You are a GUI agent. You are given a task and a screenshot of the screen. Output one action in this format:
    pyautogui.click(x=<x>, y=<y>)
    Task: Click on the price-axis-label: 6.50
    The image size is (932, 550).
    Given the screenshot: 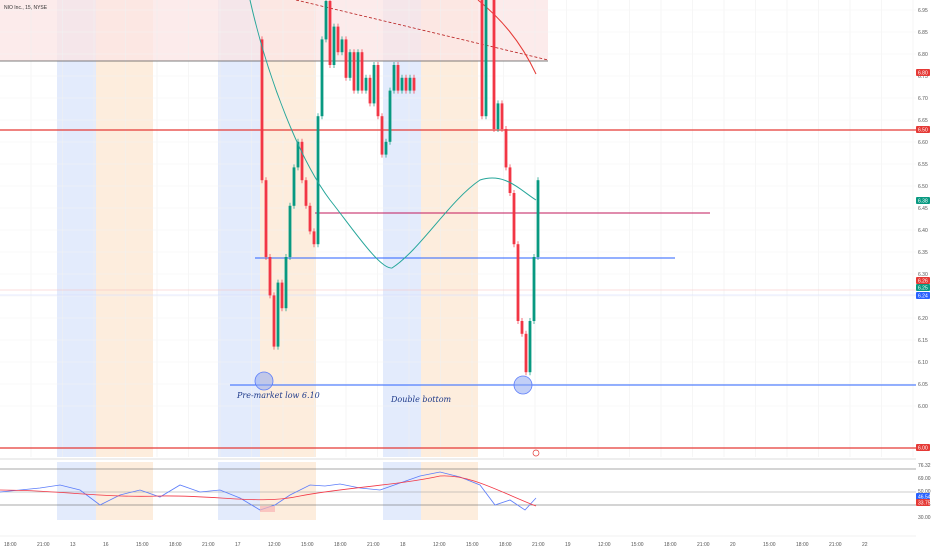 What is the action you would take?
    pyautogui.click(x=923, y=187)
    